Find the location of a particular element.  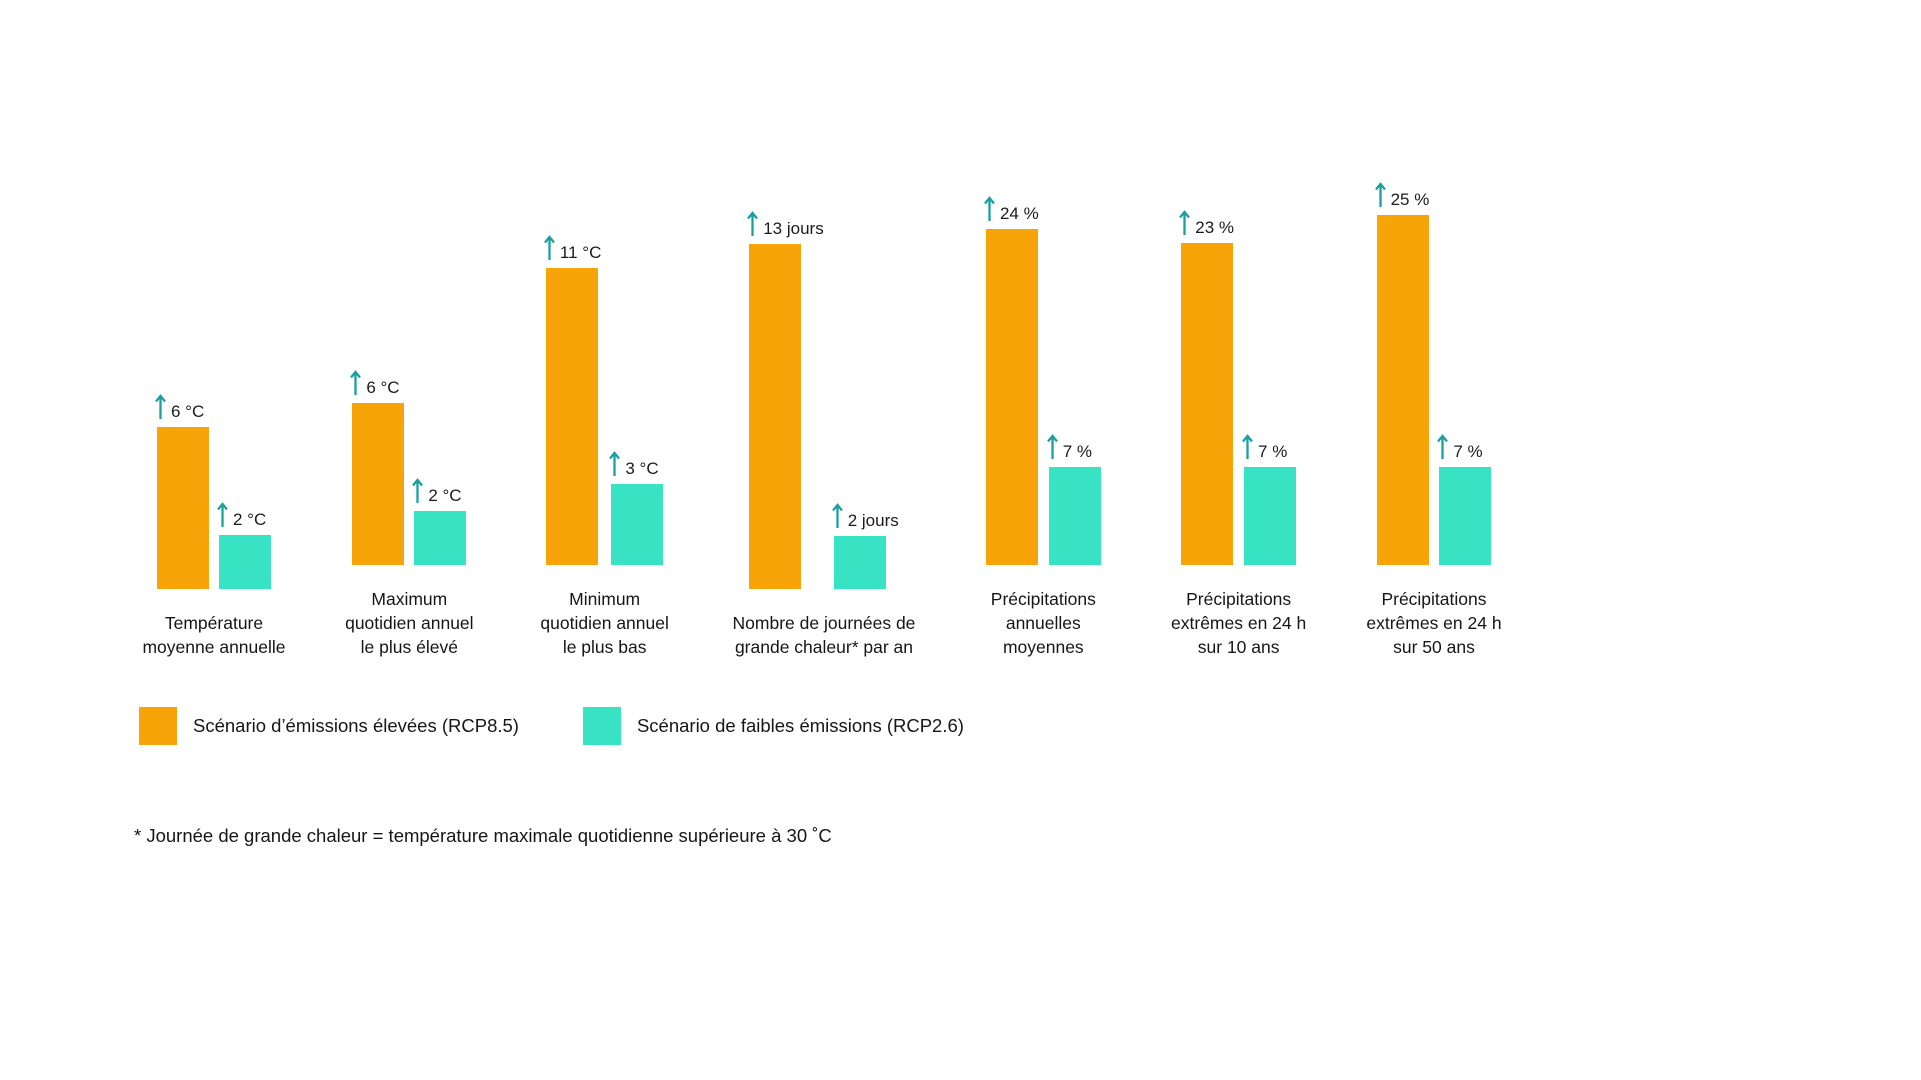

bar-value-text: 2 jours is located at coordinates (873, 521).